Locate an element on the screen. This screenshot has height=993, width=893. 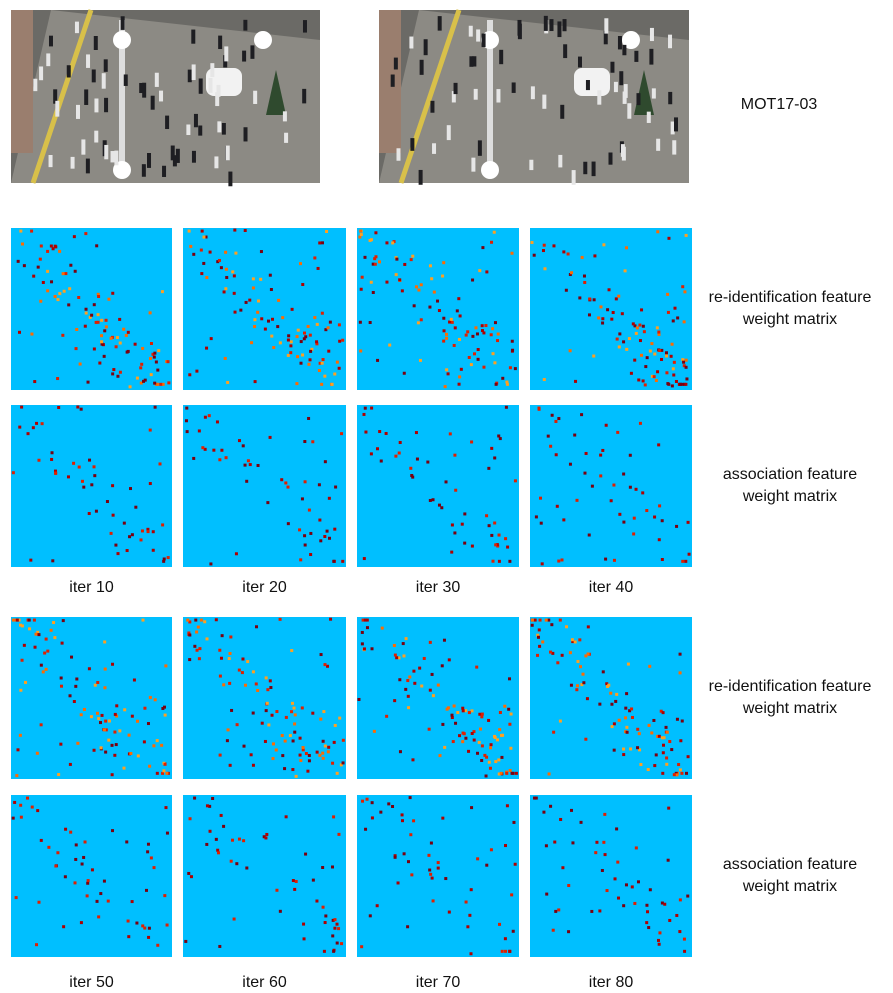
scene-photo is located at coordinates (165, 98).